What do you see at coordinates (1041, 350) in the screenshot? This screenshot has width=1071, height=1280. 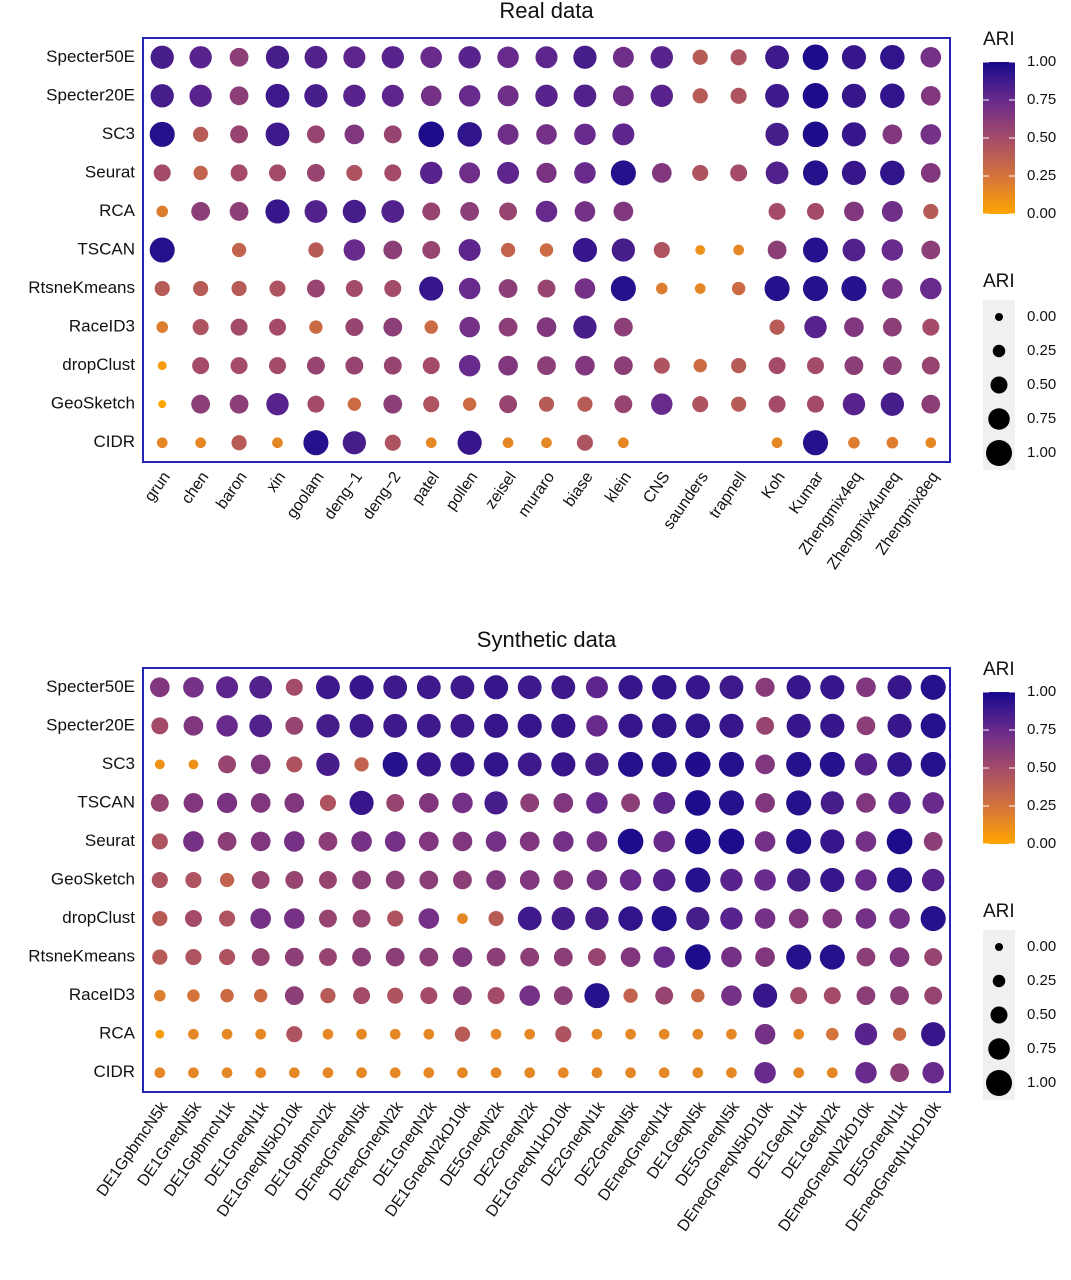 I see `size-tick-label: 0.25` at bounding box center [1041, 350].